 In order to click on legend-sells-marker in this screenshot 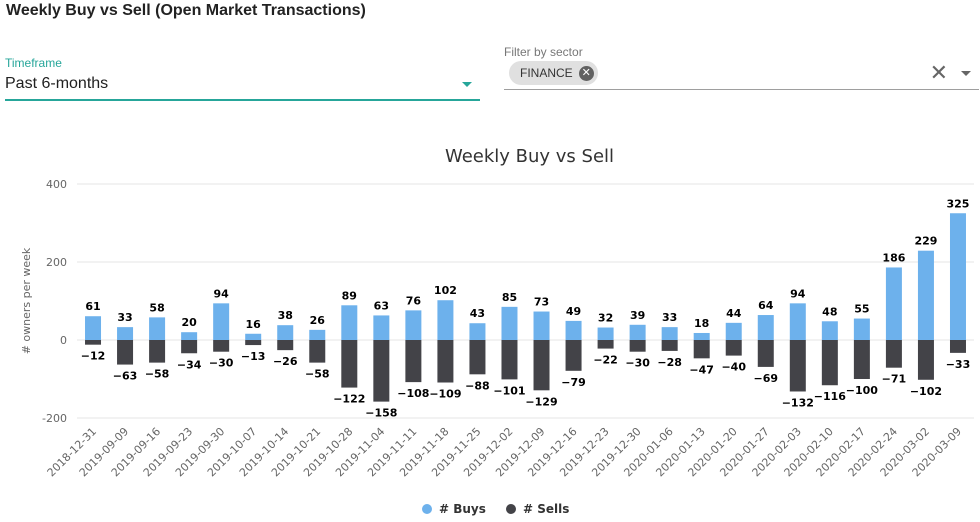, I will do `click(511, 509)`.